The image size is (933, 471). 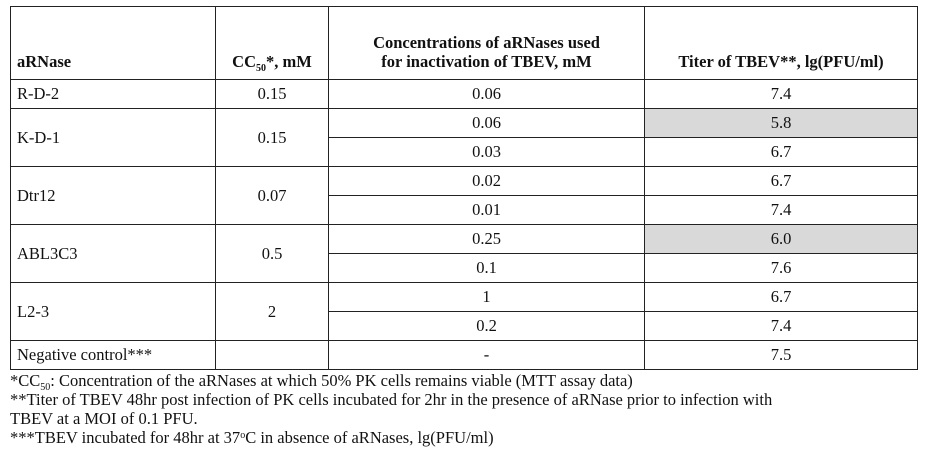 I want to click on cell-arnase-name: R-D-2, so click(x=113, y=94).